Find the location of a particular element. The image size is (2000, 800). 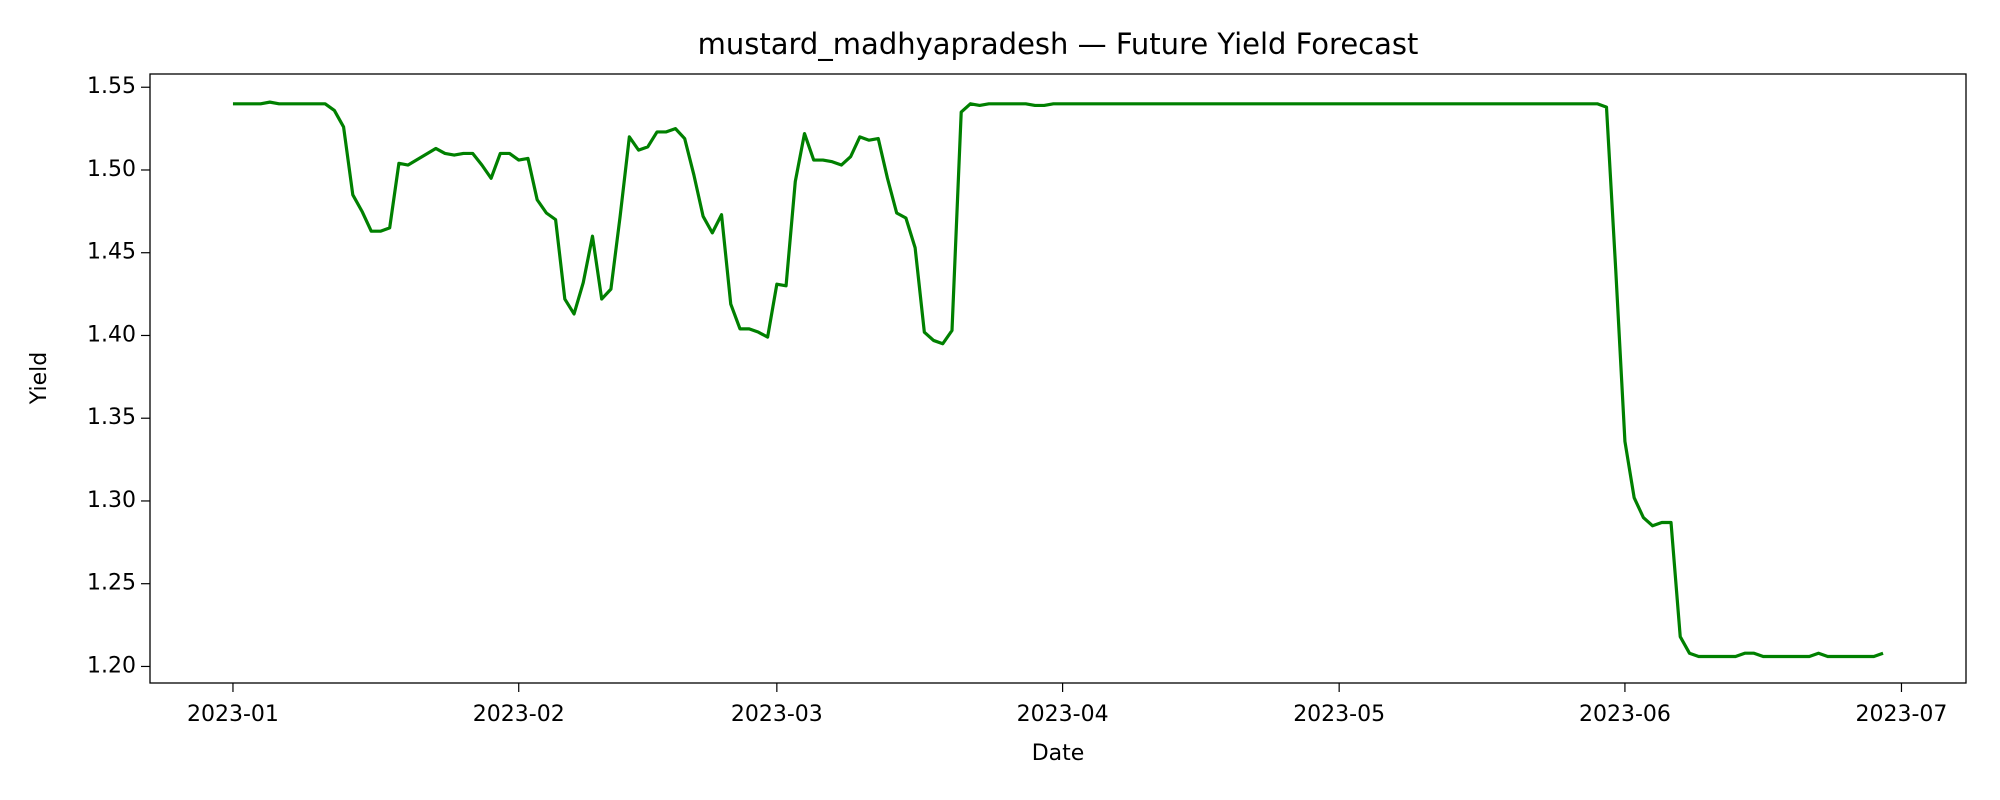

x-tick-label: 2023-02 is located at coordinates (519, 714).